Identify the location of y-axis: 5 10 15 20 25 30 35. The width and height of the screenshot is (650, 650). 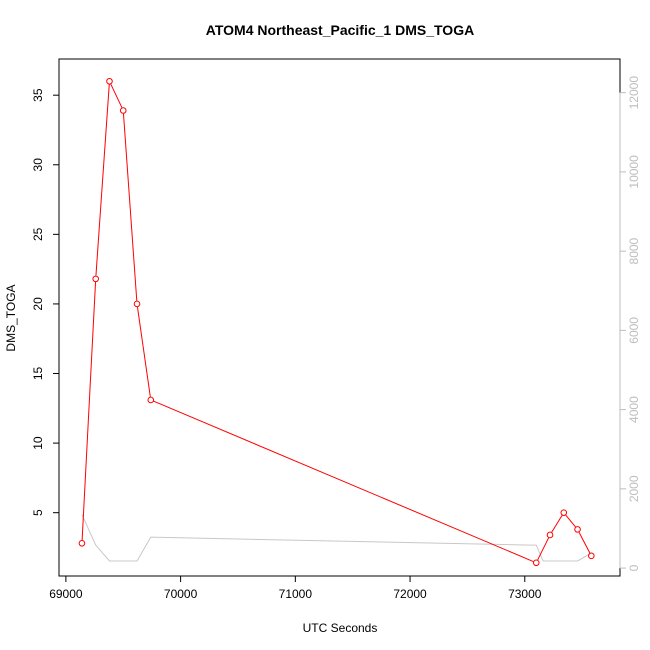
(45, 302).